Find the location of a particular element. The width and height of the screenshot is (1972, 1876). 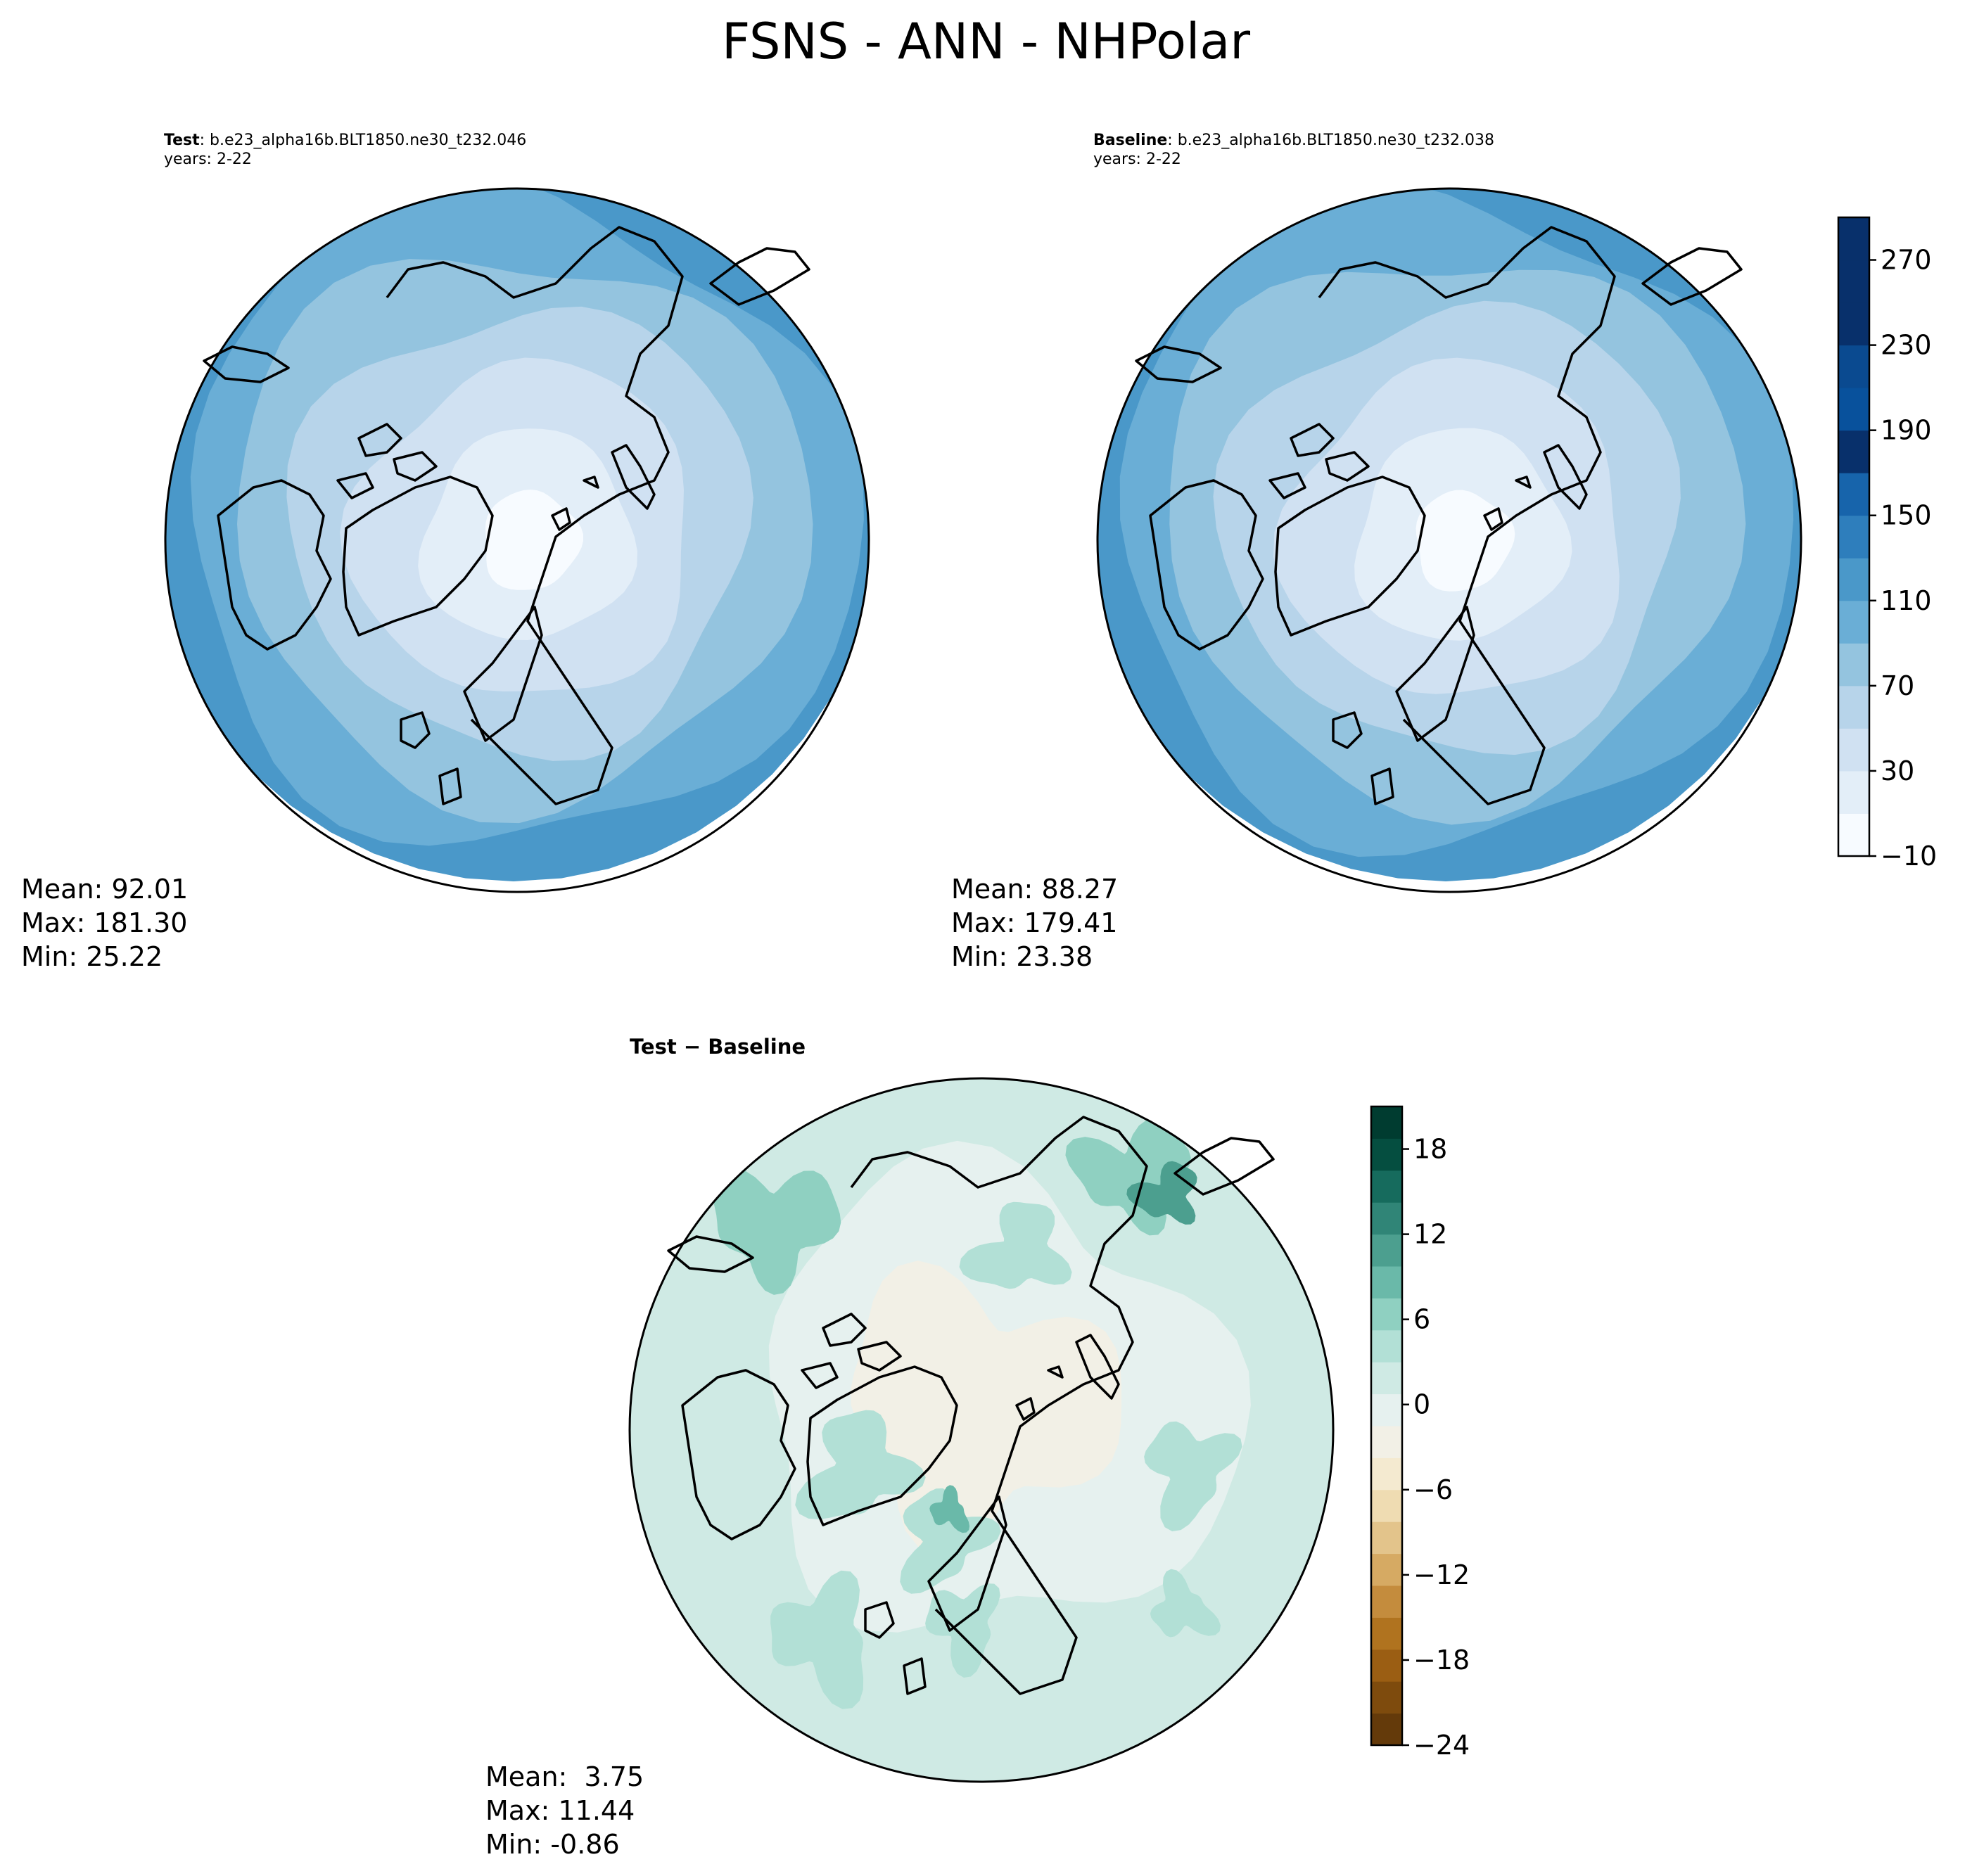

diff-max-label: Max: is located at coordinates (517, 1810).